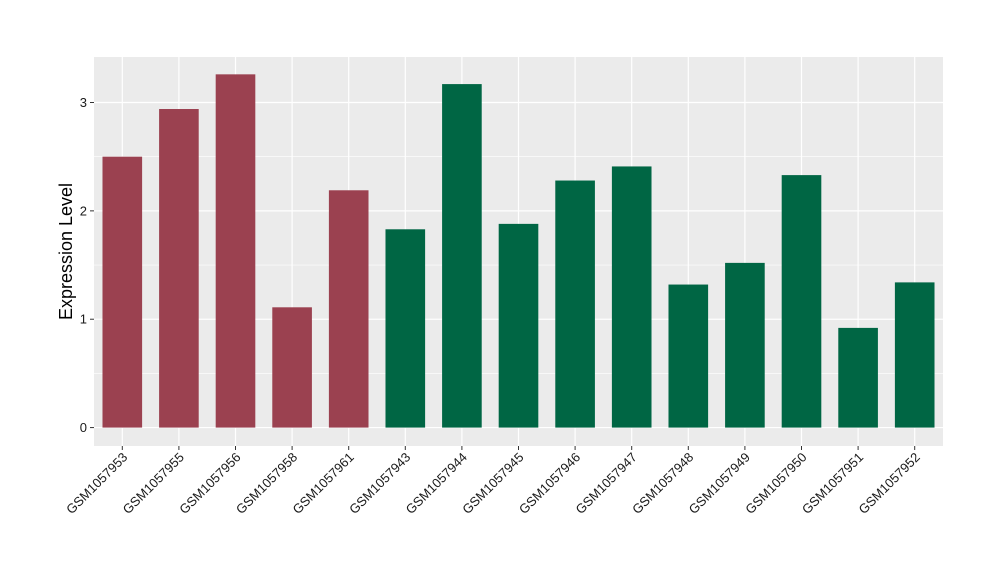 Image resolution: width=1000 pixels, height=580 pixels. What do you see at coordinates (631, 297) in the screenshot?
I see `bar-GSM1057947` at bounding box center [631, 297].